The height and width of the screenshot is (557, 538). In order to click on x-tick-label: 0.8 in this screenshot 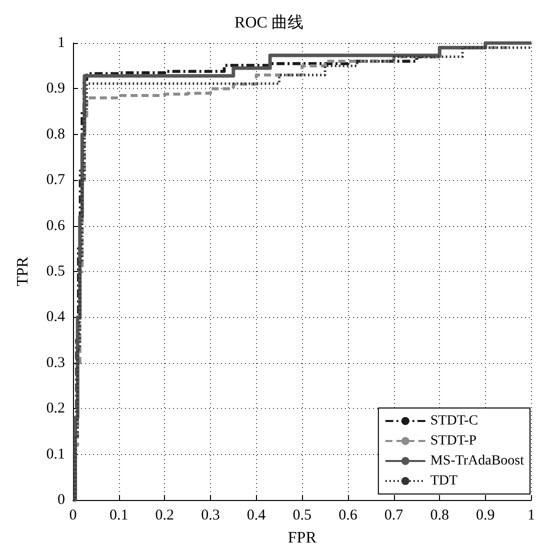, I will do `click(439, 516)`.